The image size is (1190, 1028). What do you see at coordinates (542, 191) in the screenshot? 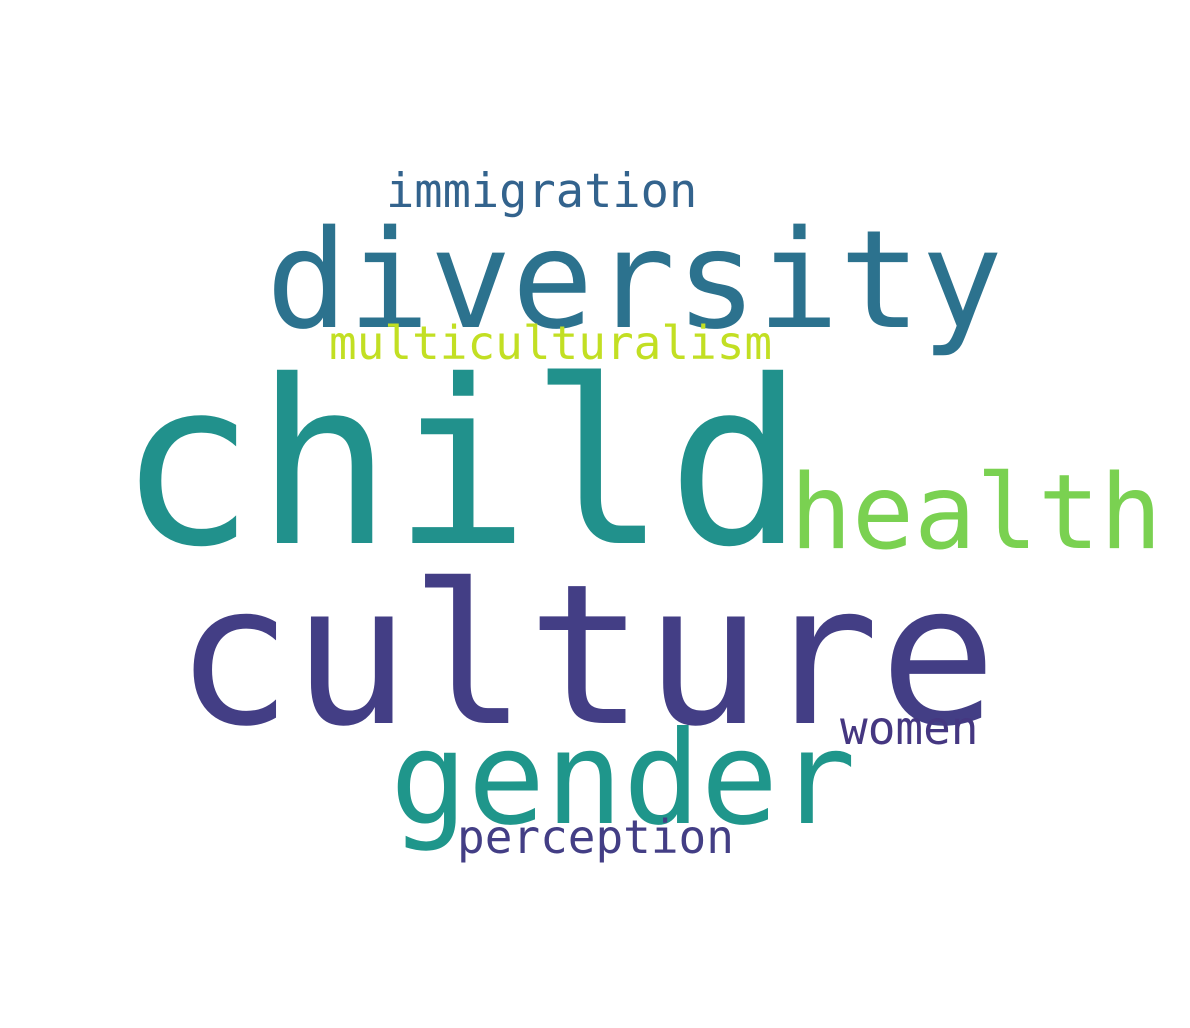
I see `word-immigration: immigration` at bounding box center [542, 191].